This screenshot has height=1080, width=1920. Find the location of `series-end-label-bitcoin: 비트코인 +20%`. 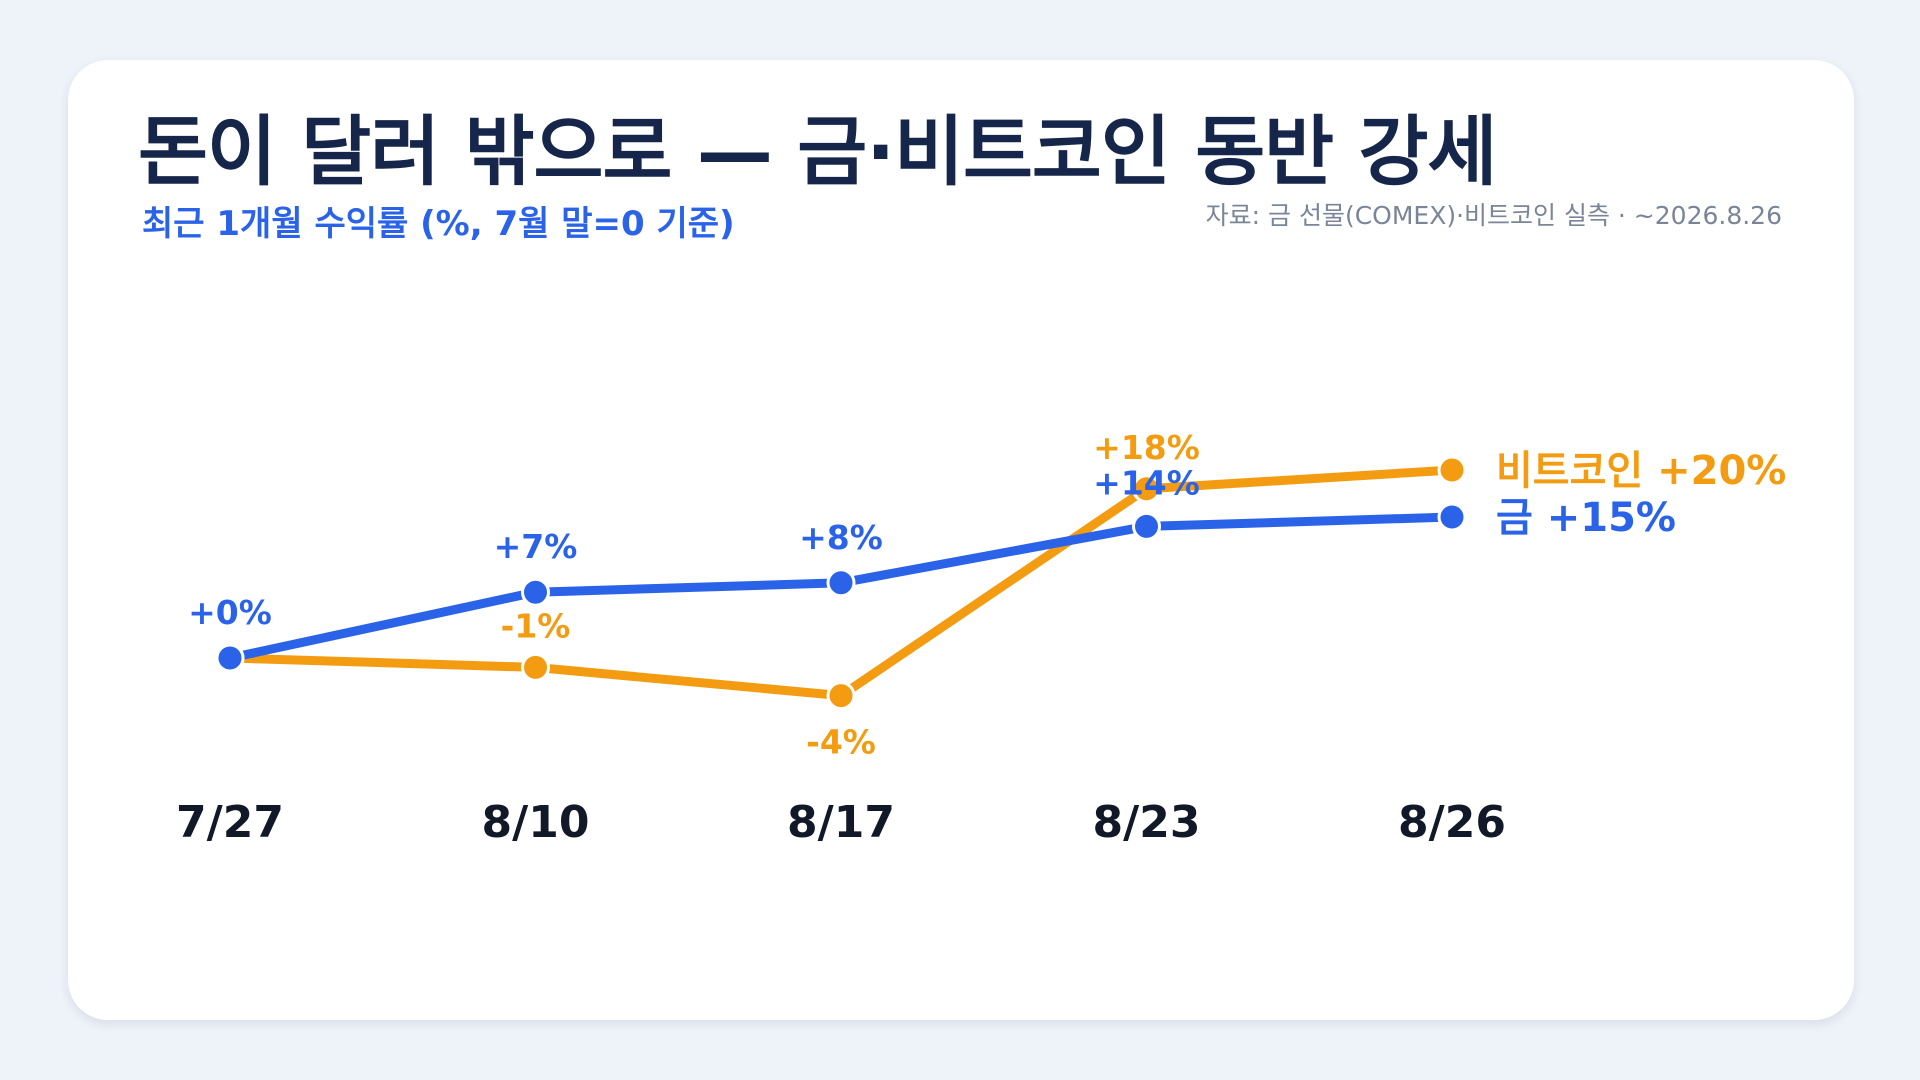

series-end-label-bitcoin: 비트코인 +20% is located at coordinates (1641, 471).